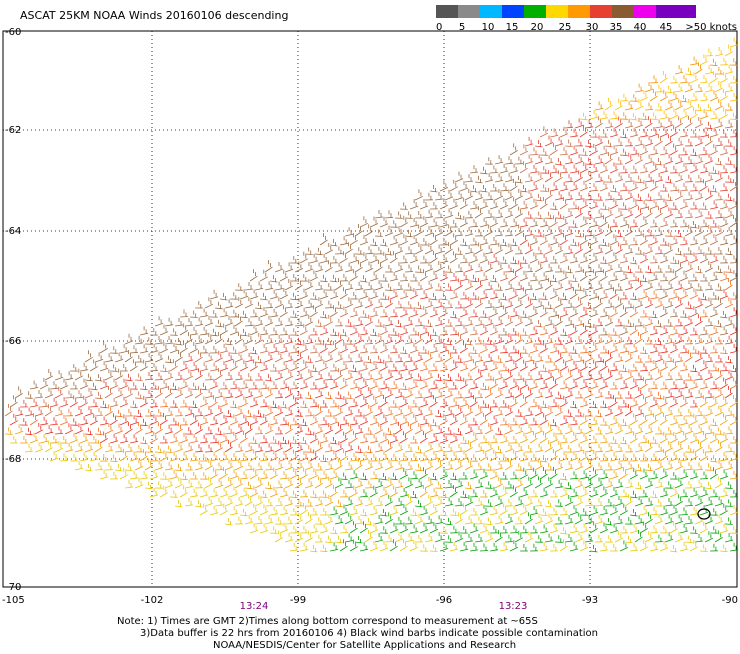 The image size is (740, 654). What do you see at coordinates (444, 600) in the screenshot?
I see `lon-label: -96` at bounding box center [444, 600].